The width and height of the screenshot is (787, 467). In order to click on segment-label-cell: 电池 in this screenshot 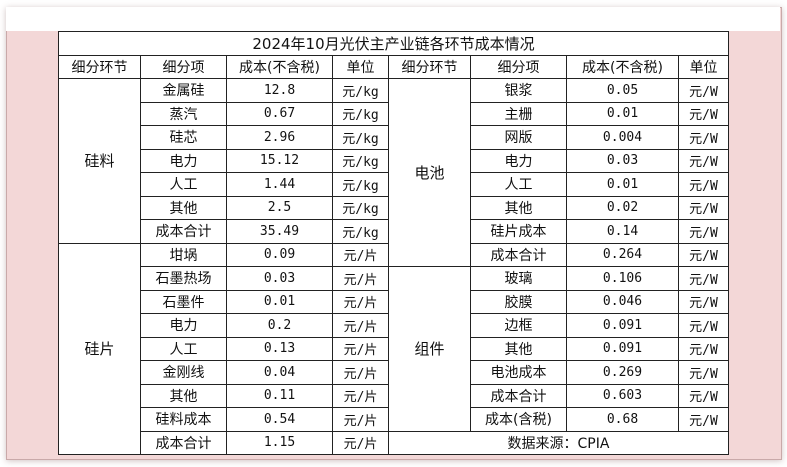, I will do `click(429, 172)`.